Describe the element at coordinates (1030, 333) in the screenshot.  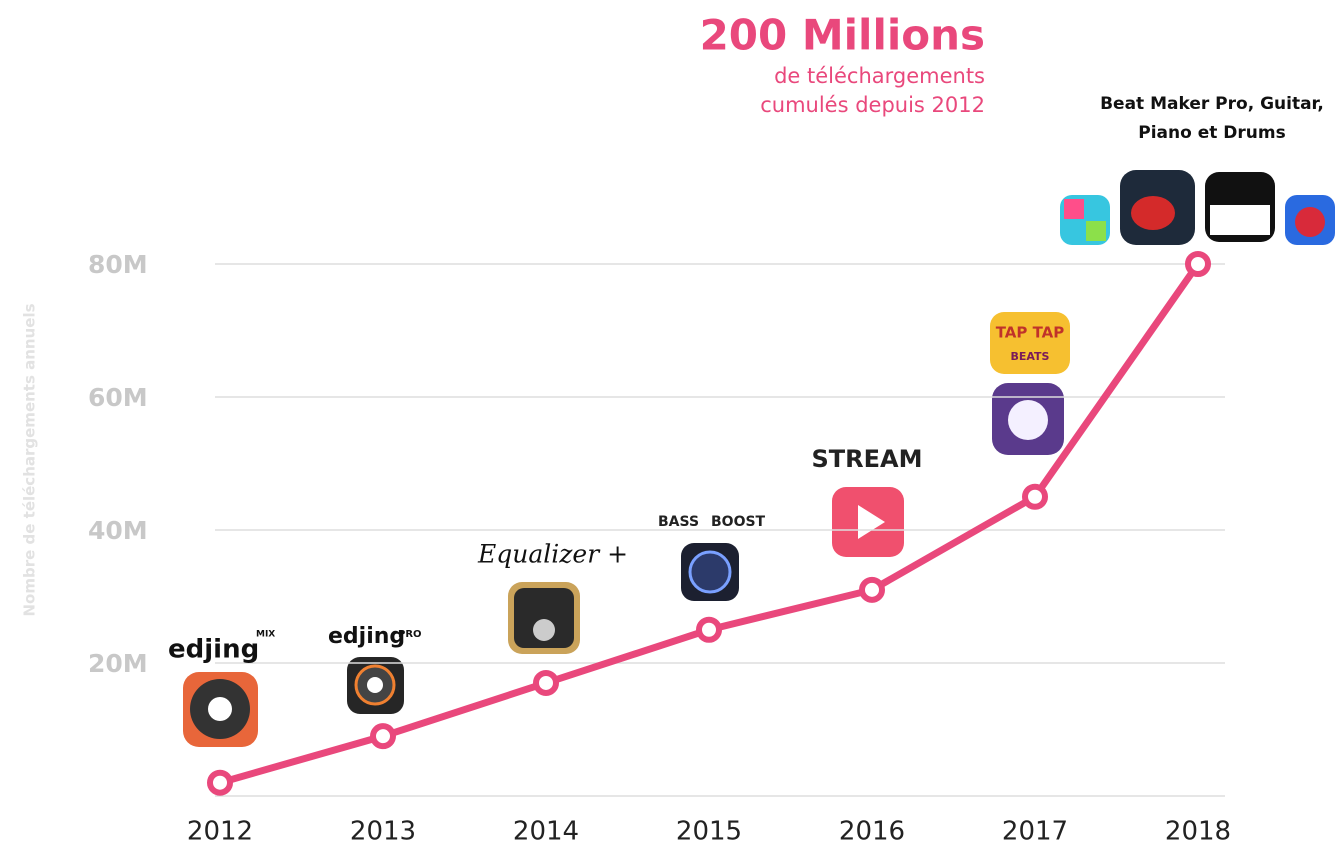
I see `annotation: TAP TAP` at that location.